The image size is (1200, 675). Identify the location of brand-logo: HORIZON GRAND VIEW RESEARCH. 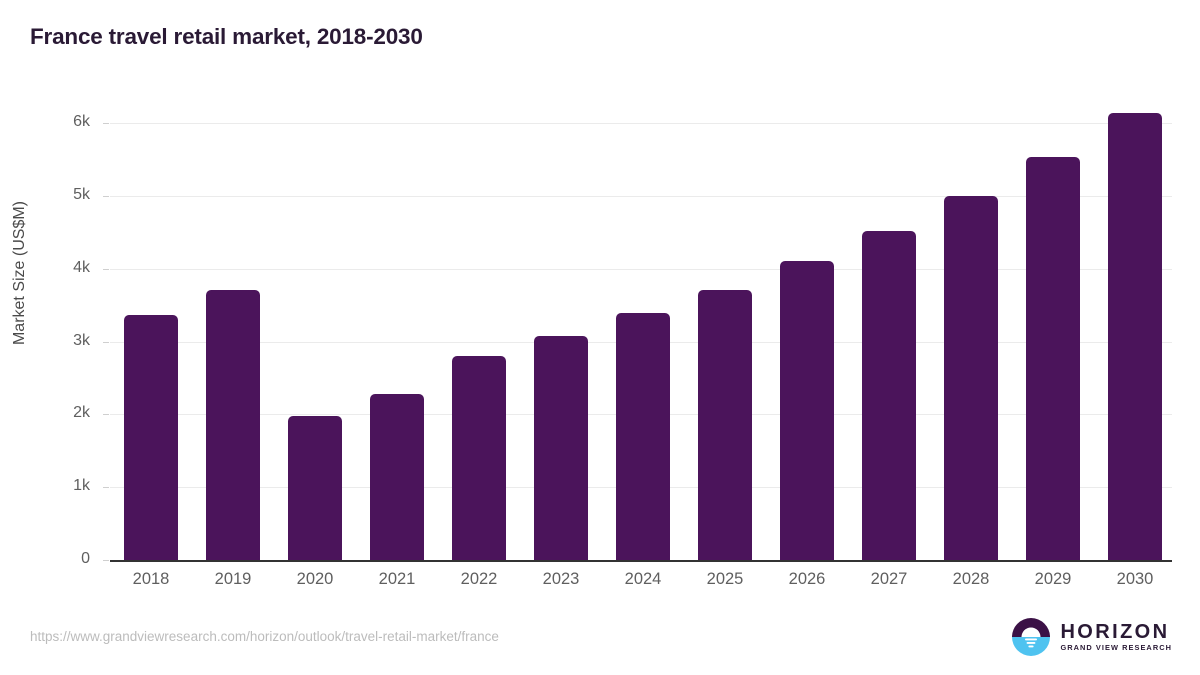
(1091, 637).